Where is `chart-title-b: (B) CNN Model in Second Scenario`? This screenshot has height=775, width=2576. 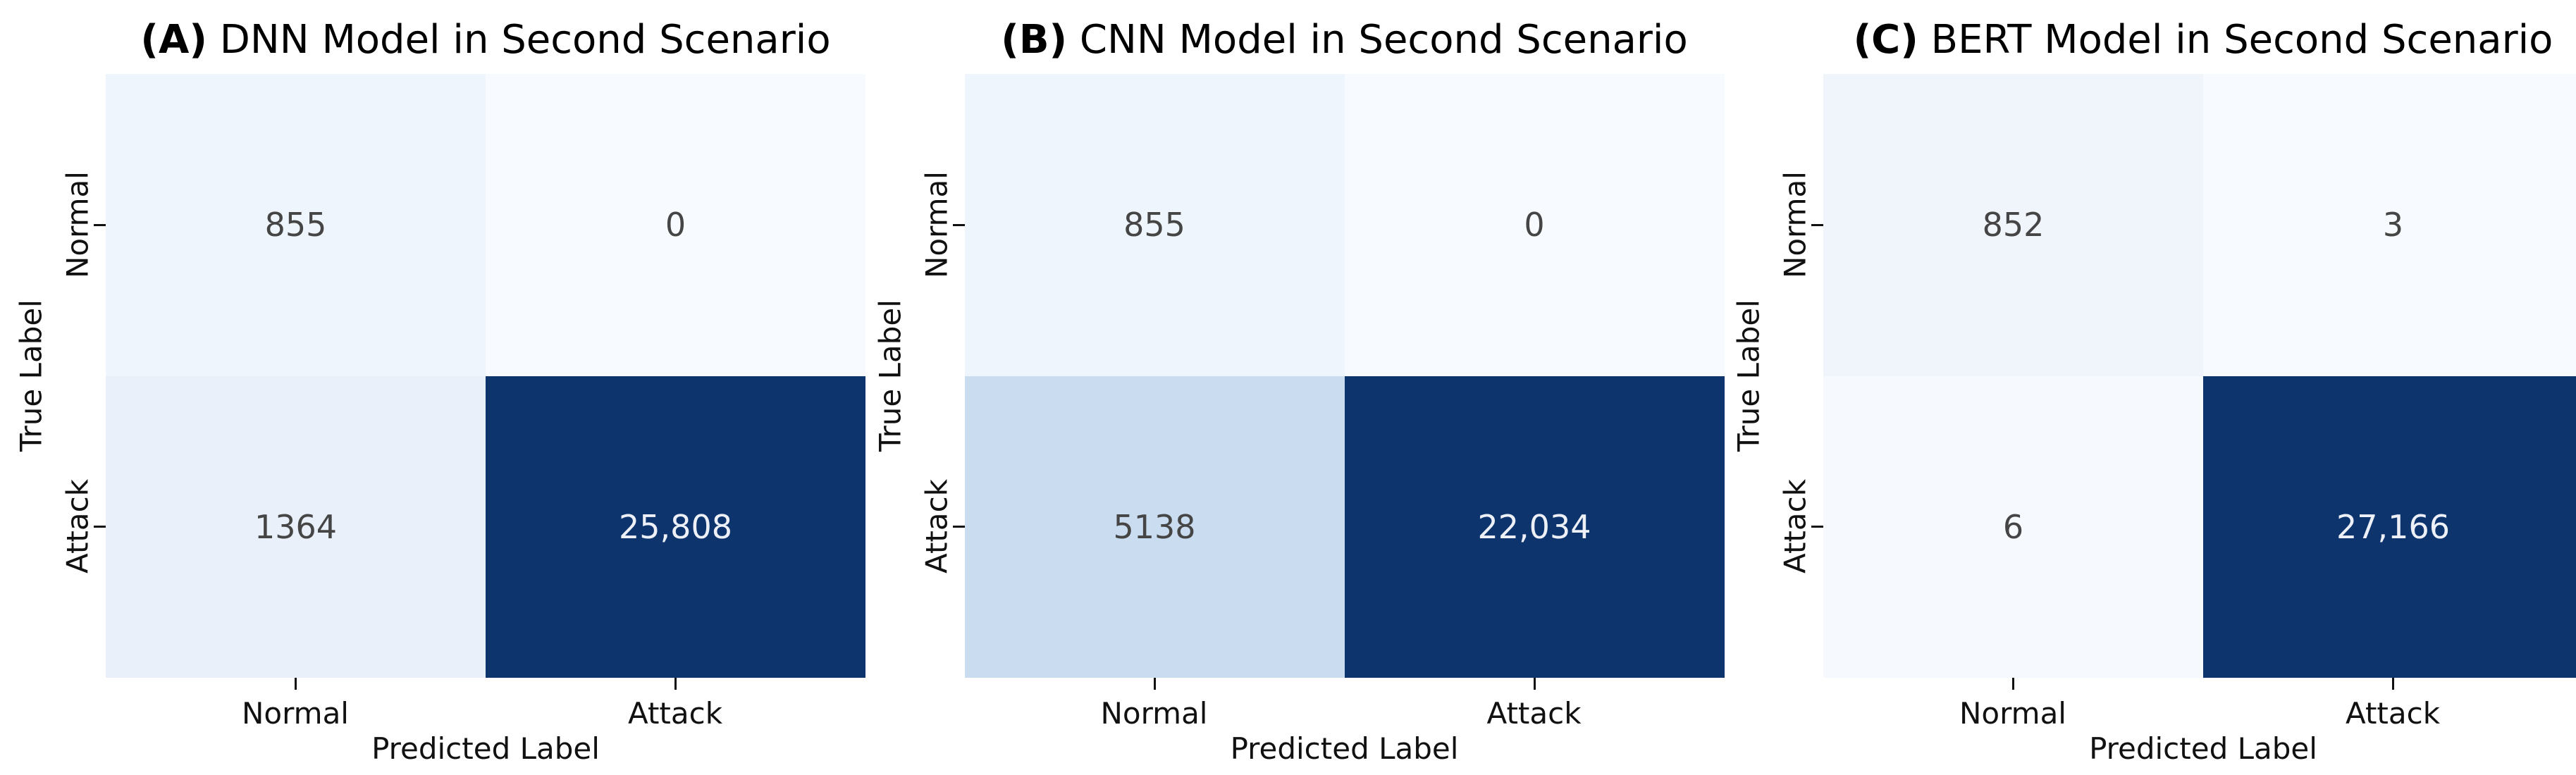 chart-title-b: (B) CNN Model in Second Scenario is located at coordinates (1345, 40).